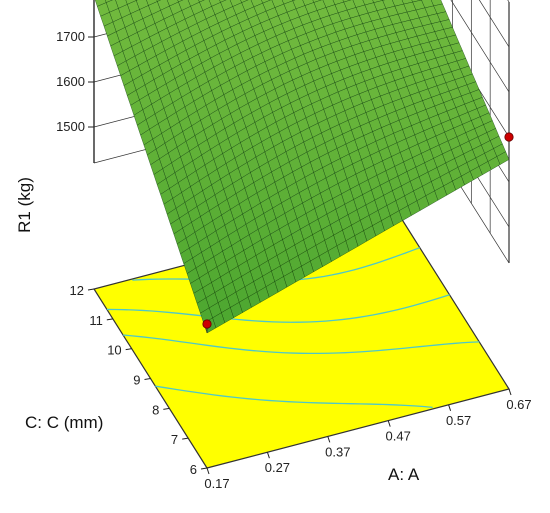  Describe the element at coordinates (216, 483) in the screenshot. I see `a-tick-label: 0.17` at that location.